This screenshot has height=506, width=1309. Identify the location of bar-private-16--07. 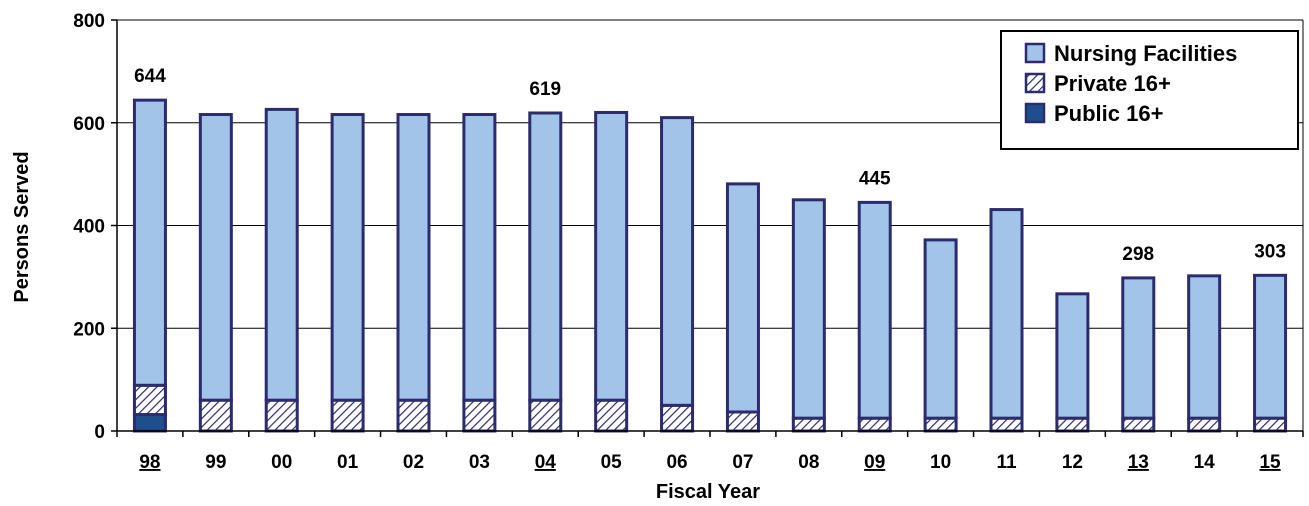
(742, 421).